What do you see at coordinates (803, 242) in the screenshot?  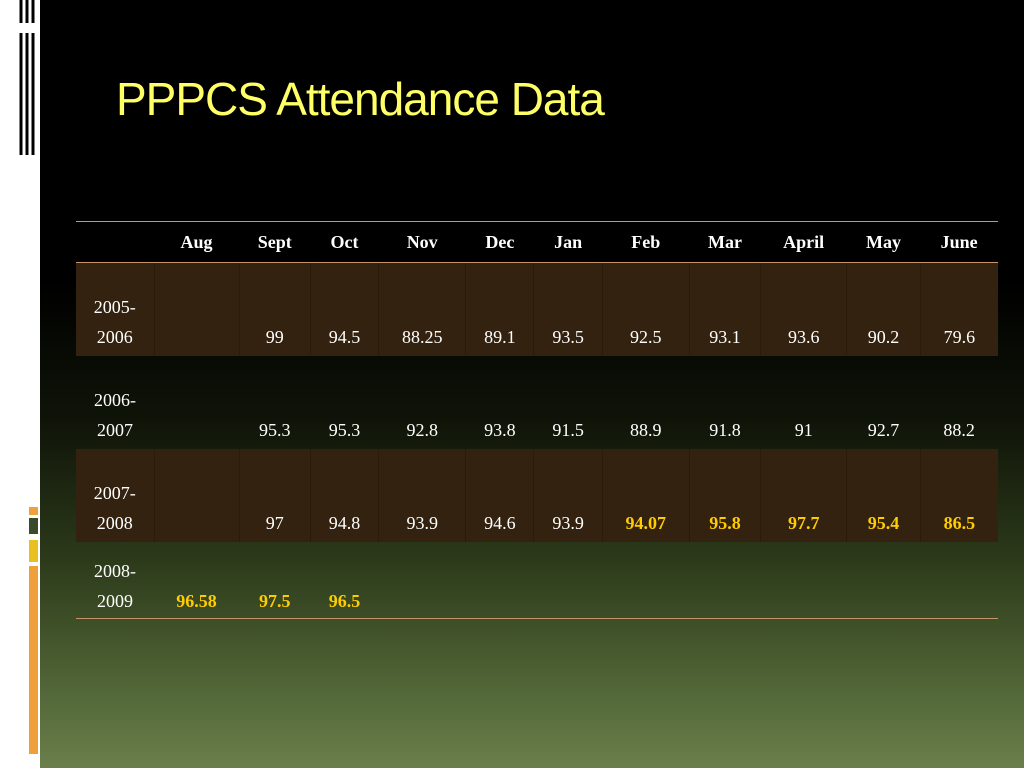 I see `header-cell-april: April` at bounding box center [803, 242].